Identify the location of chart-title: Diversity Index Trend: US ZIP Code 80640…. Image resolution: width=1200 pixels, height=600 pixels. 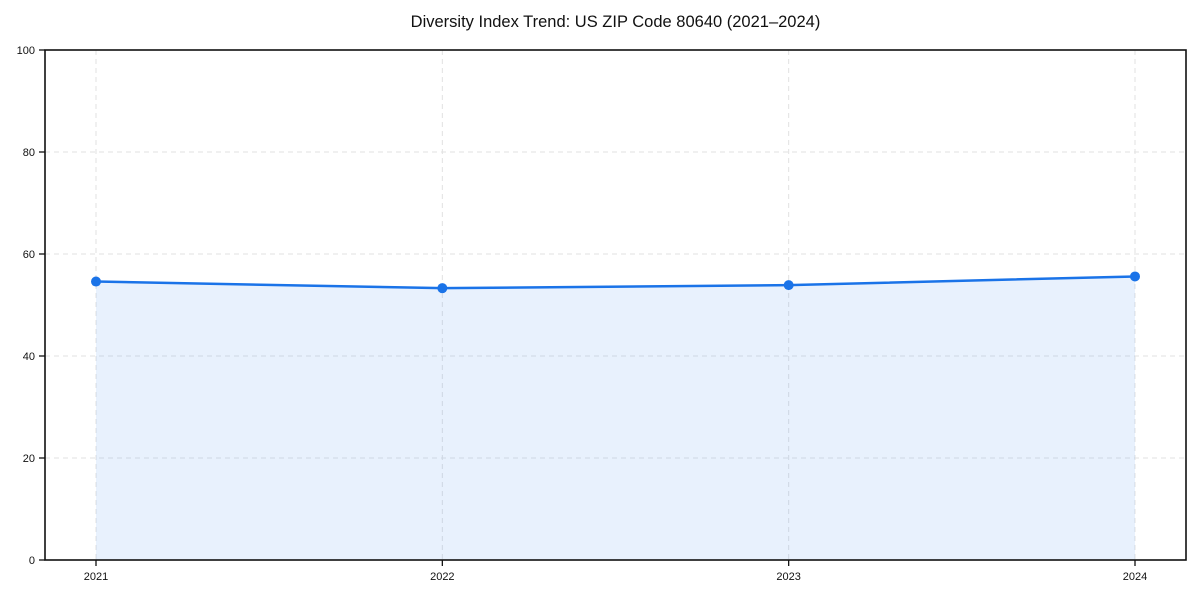
(615, 22).